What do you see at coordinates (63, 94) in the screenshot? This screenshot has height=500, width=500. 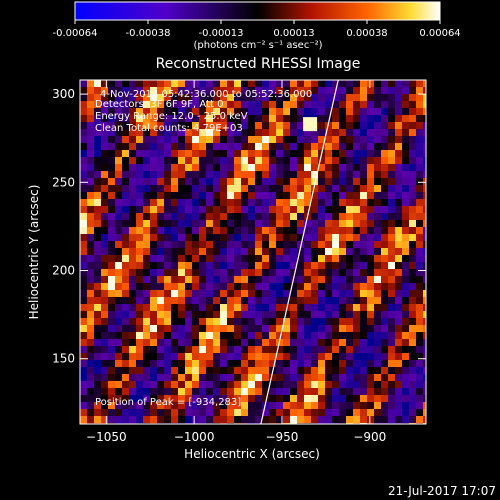 I see `y-tick-label: 300` at bounding box center [63, 94].